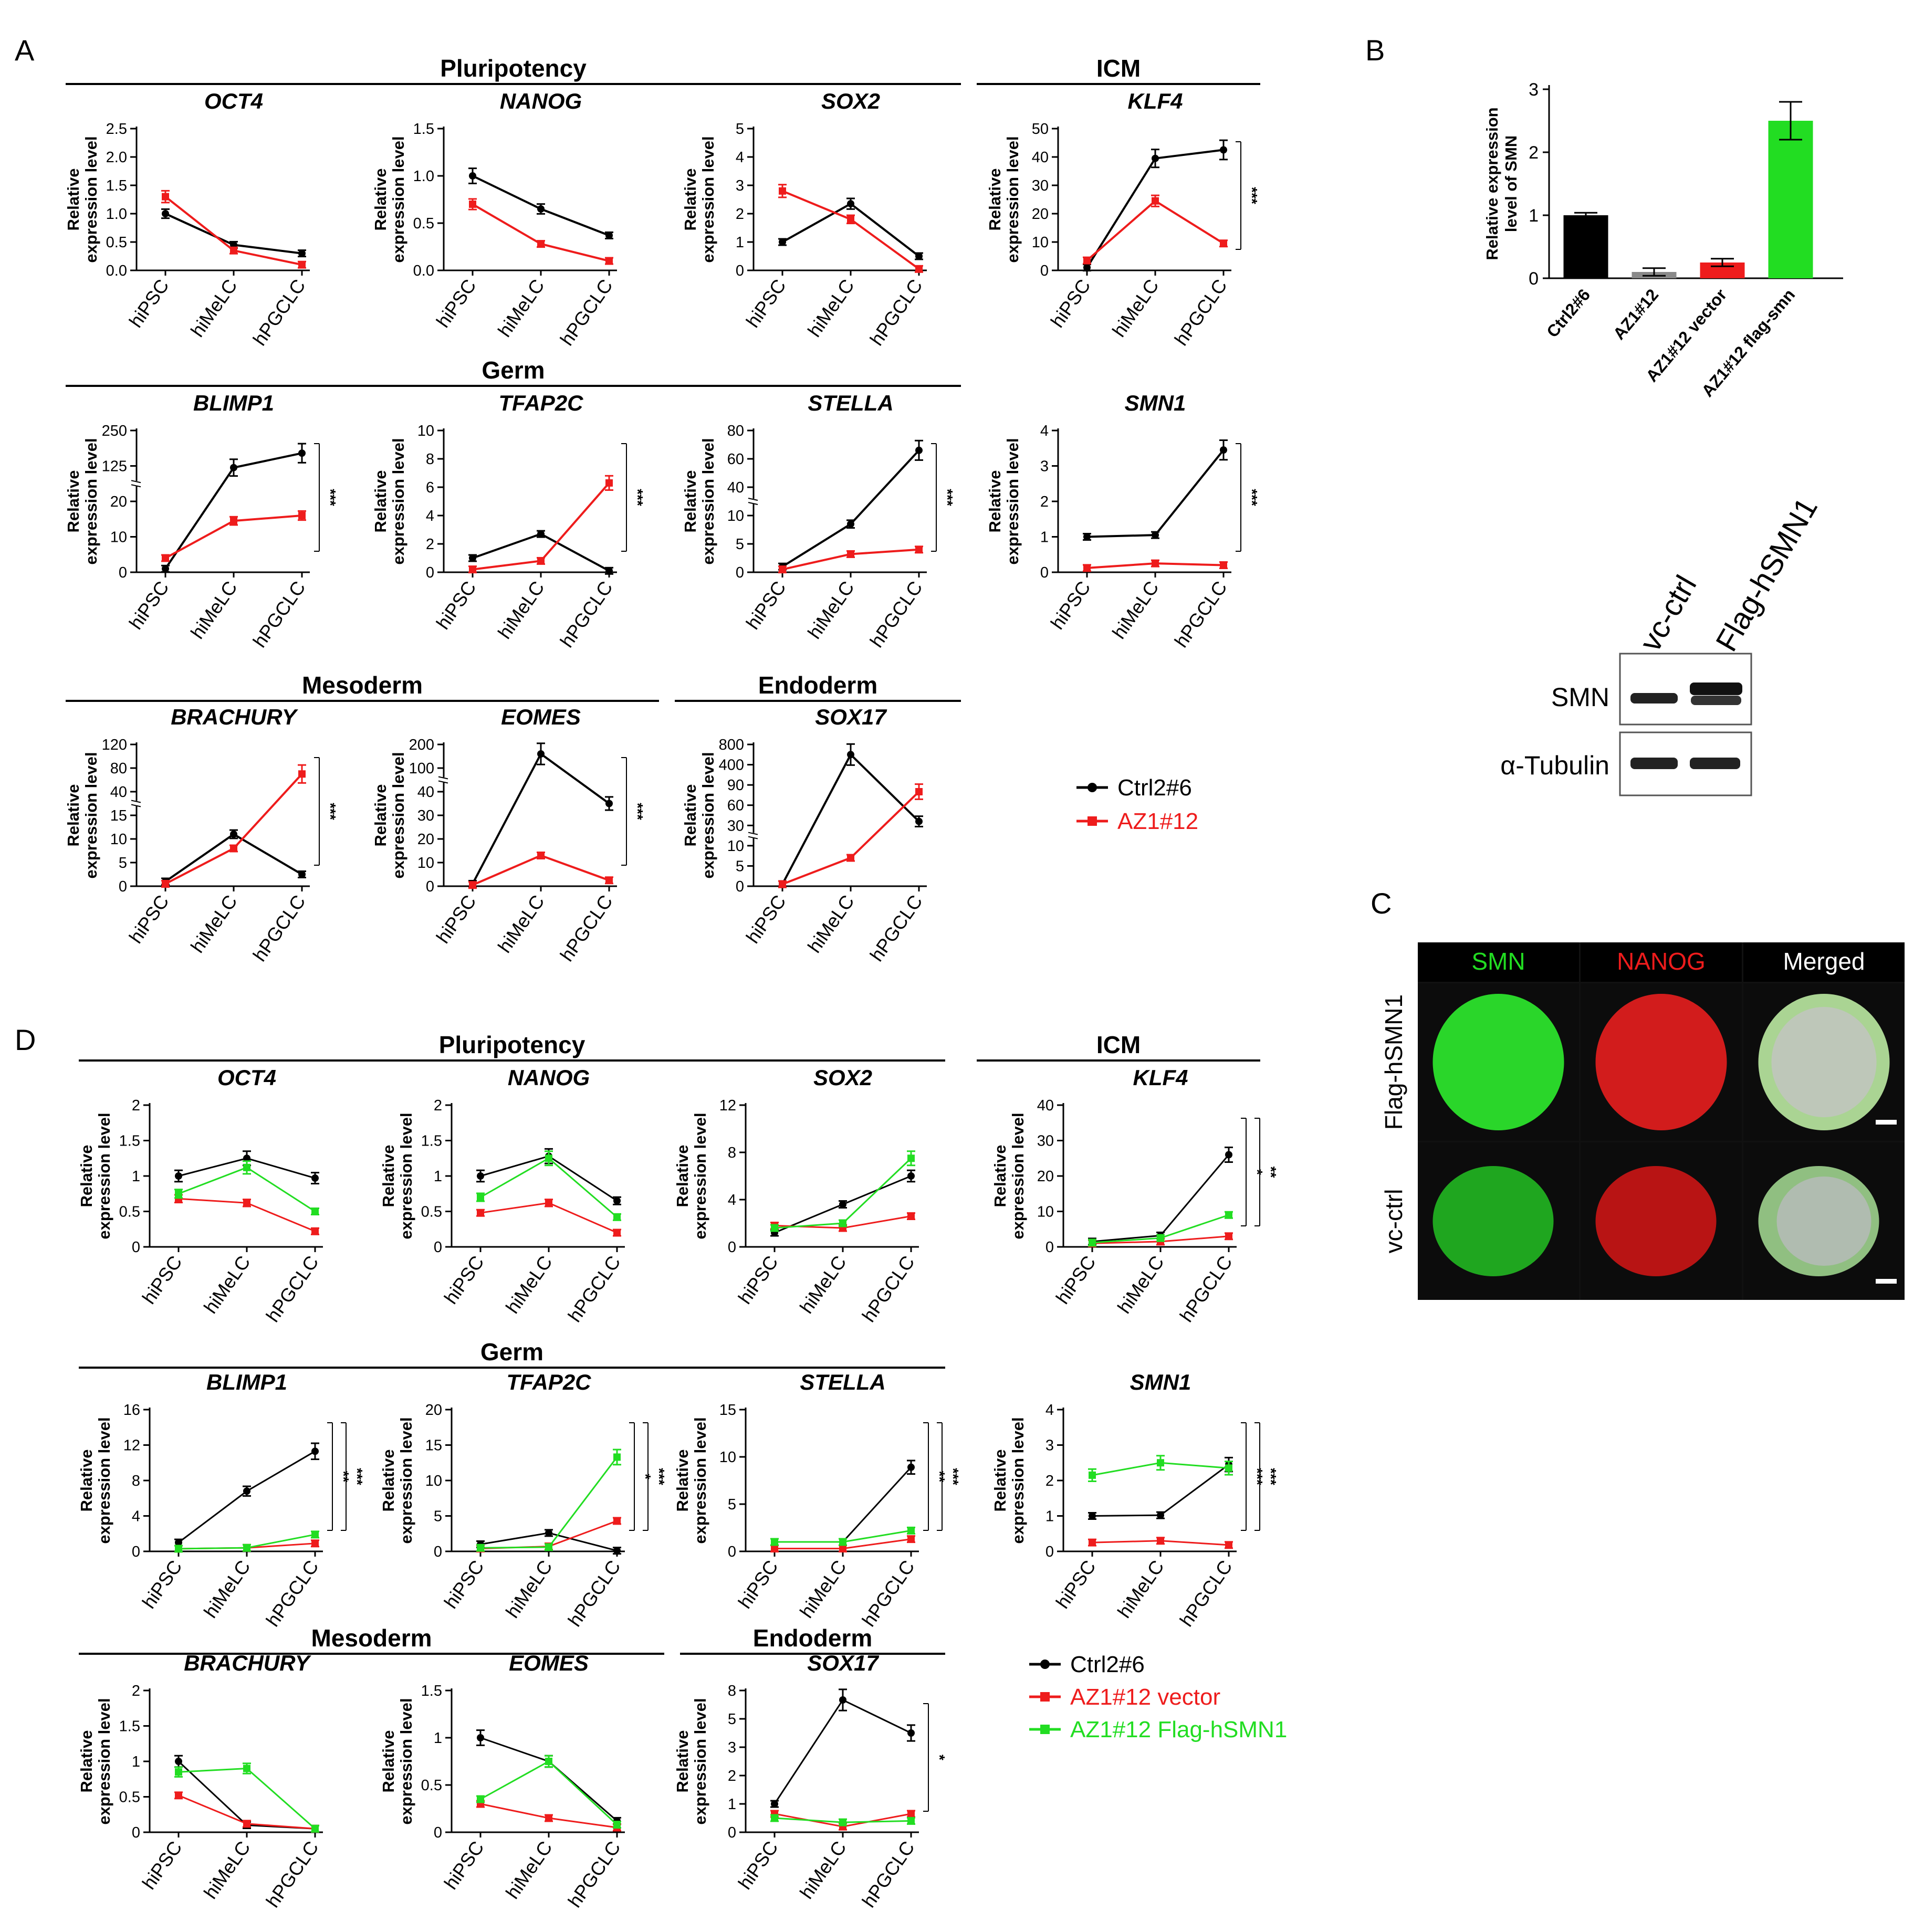 This screenshot has height=1932, width=1924. What do you see at coordinates (430, 516) in the screenshot?
I see `y-tick-label: 4` at bounding box center [430, 516].